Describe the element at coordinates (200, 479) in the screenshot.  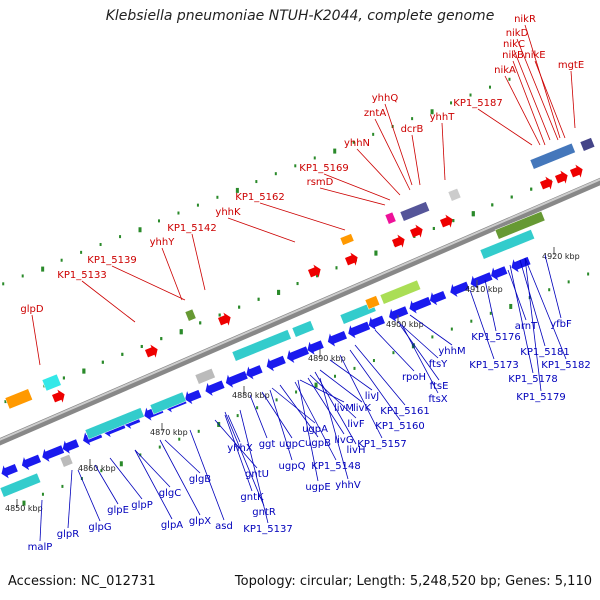
I see `gene-label: glgB` at that location.